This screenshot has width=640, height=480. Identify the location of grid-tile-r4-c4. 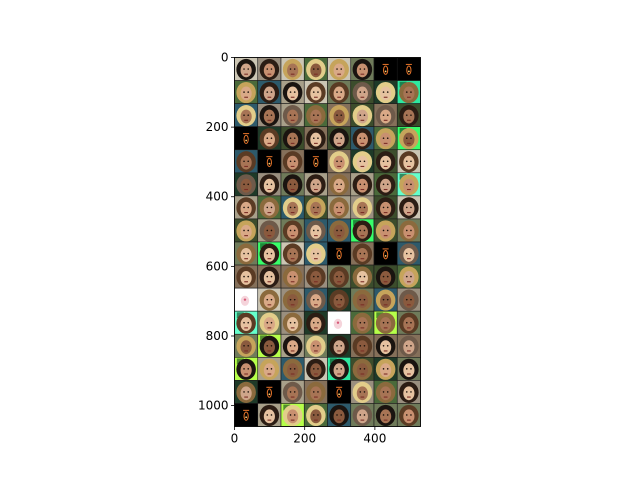
(339, 161).